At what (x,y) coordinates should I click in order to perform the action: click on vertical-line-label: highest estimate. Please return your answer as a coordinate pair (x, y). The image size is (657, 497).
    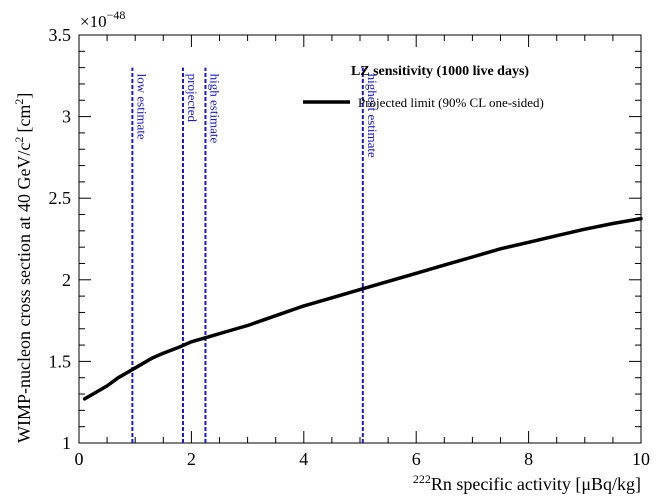
    Looking at the image, I should click on (372, 116).